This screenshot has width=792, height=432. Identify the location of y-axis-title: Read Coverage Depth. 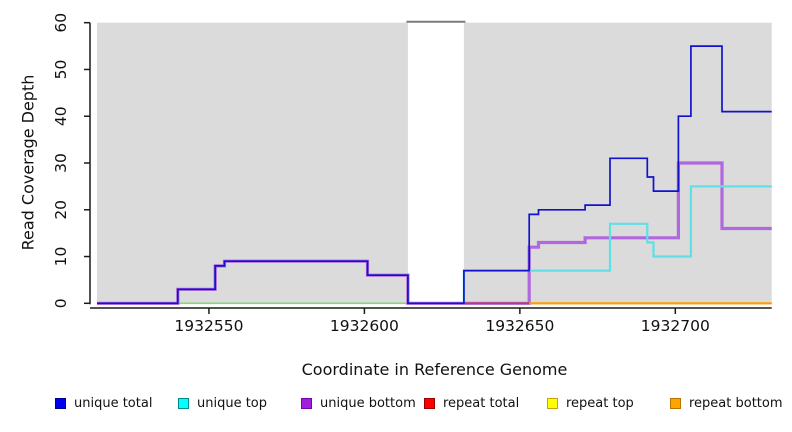
(28, 162).